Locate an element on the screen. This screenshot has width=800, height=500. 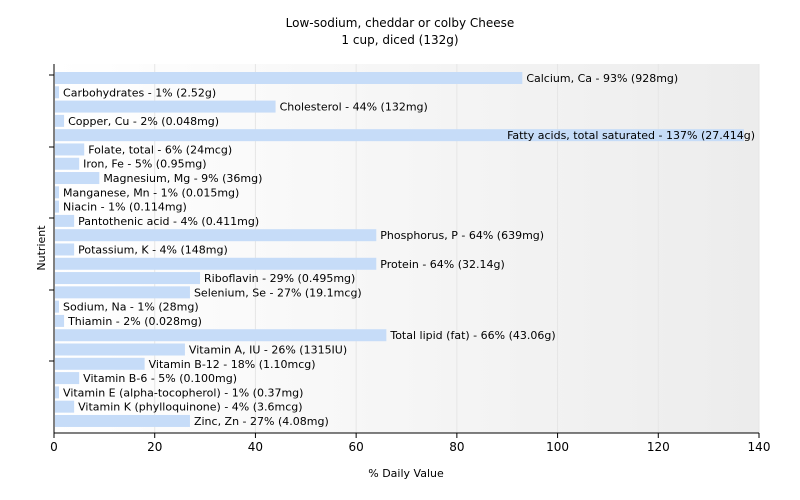
bar-label: Riboflavin - 29% (0.495mg) is located at coordinates (279, 278).